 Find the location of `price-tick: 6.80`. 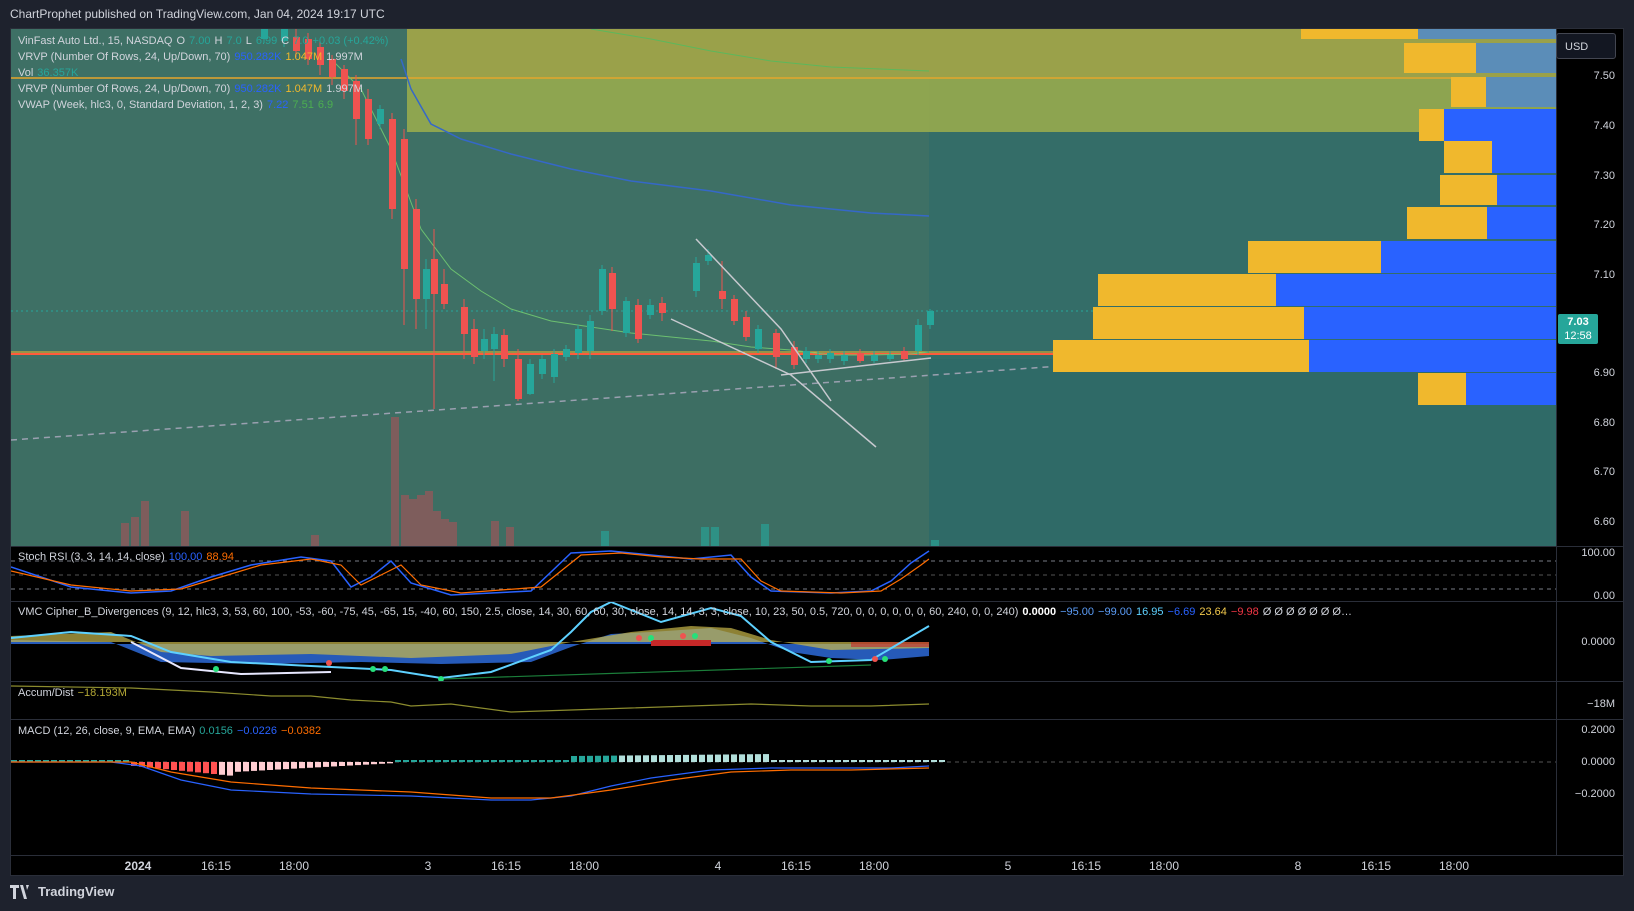

price-tick: 6.80 is located at coordinates (1604, 423).